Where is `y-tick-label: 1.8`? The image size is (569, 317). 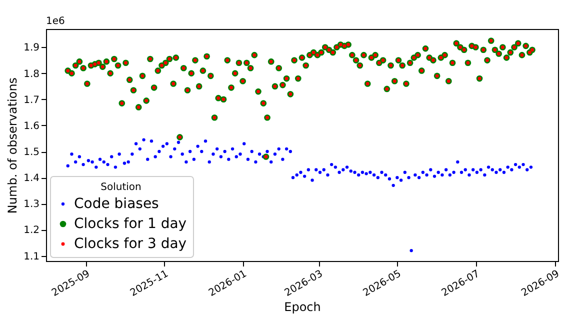 y-tick-label: 1.8 is located at coordinates (32, 74).